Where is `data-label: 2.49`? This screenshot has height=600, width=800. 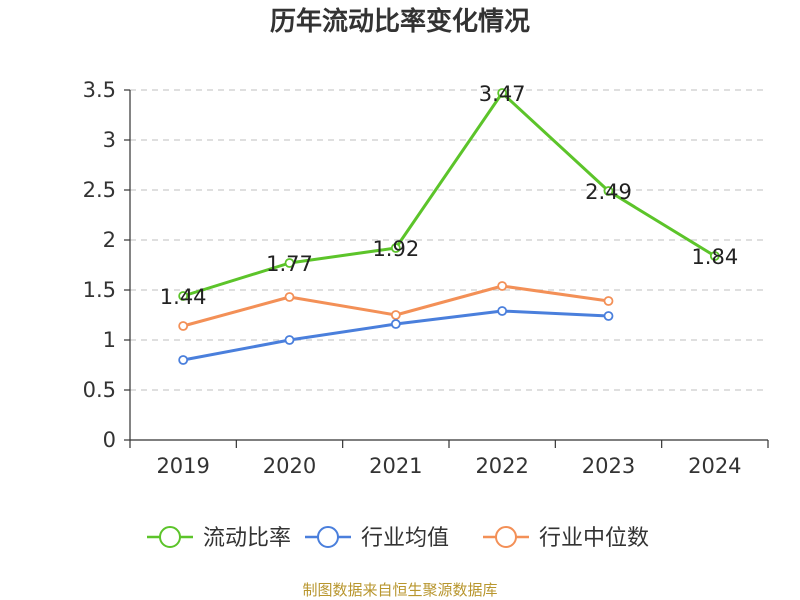
data-label: 2.49 is located at coordinates (608, 192).